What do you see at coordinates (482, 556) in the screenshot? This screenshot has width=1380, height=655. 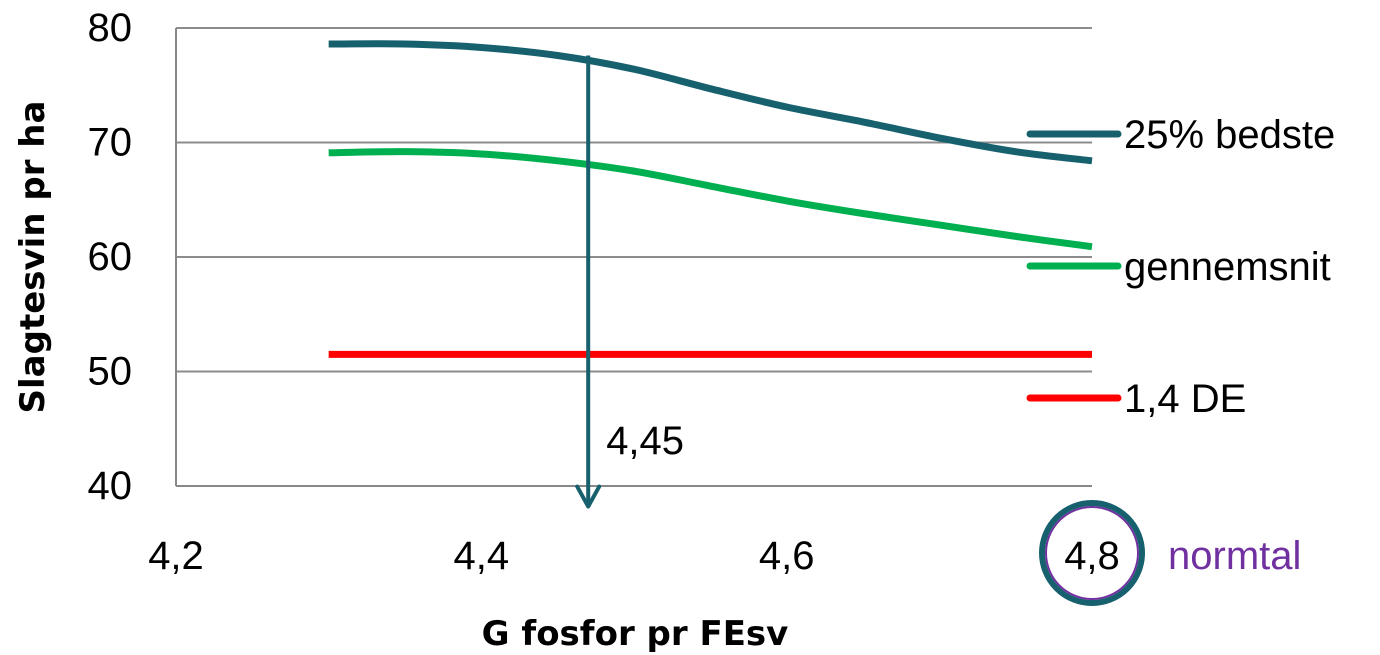 I see `x-tick-label: 4,4` at bounding box center [482, 556].